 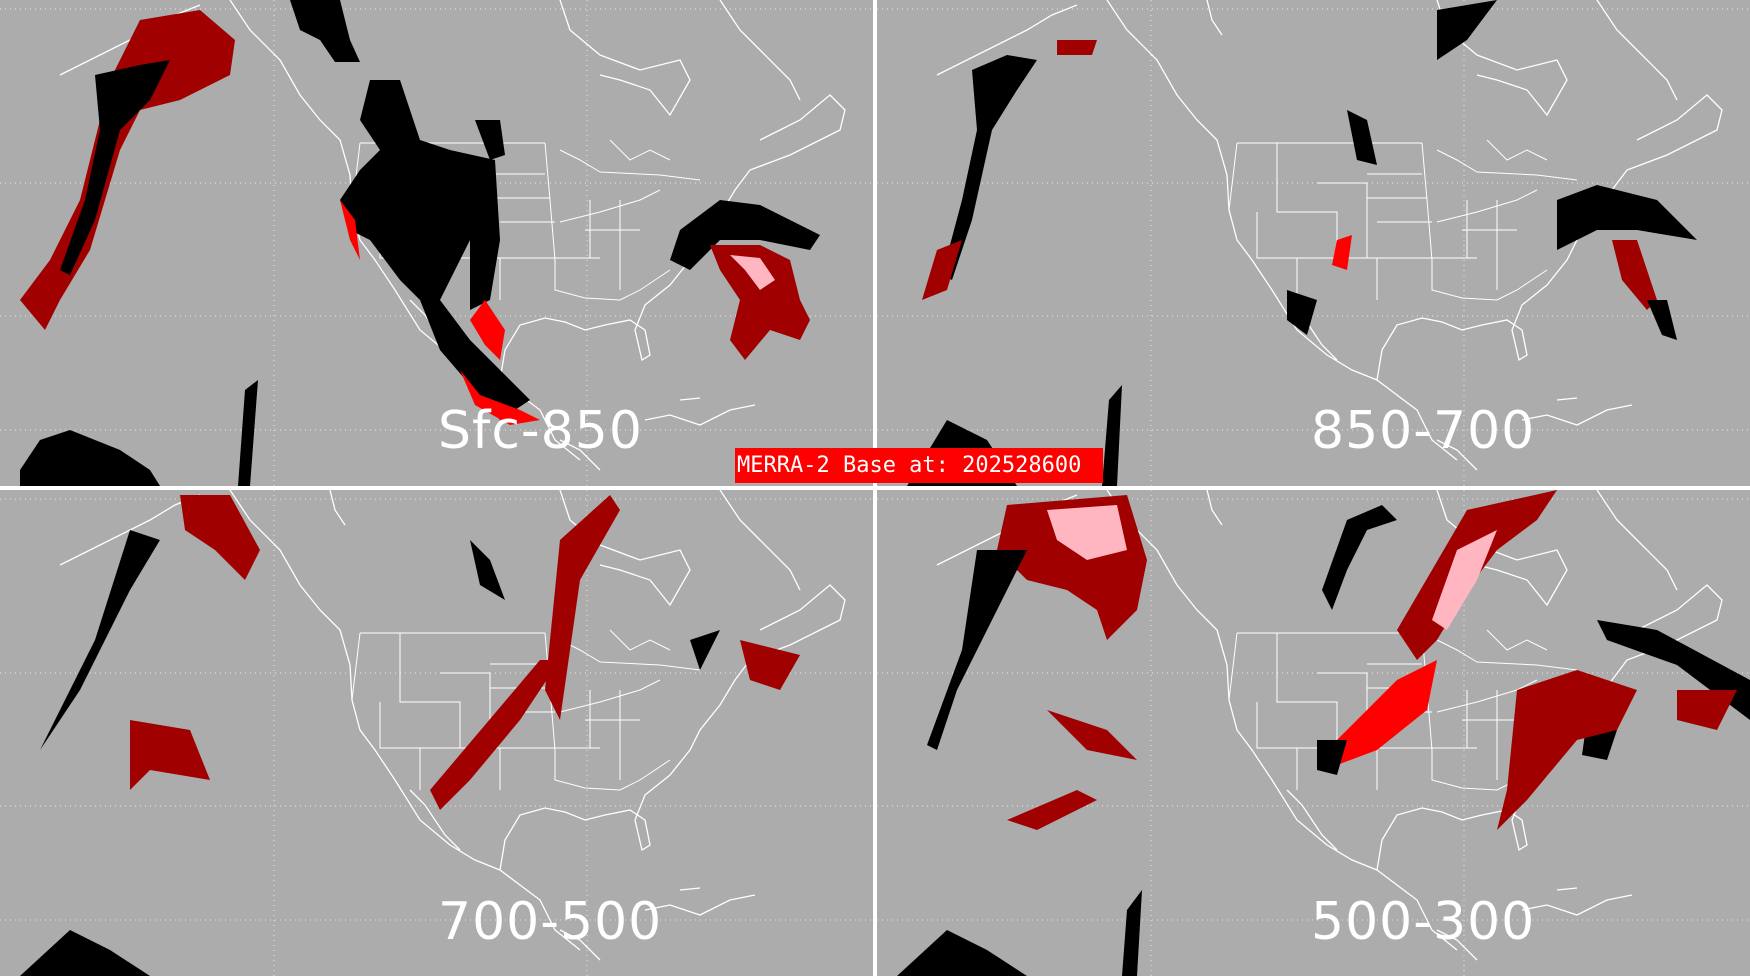 I want to click on panel-label: 700-500, so click(x=550, y=922).